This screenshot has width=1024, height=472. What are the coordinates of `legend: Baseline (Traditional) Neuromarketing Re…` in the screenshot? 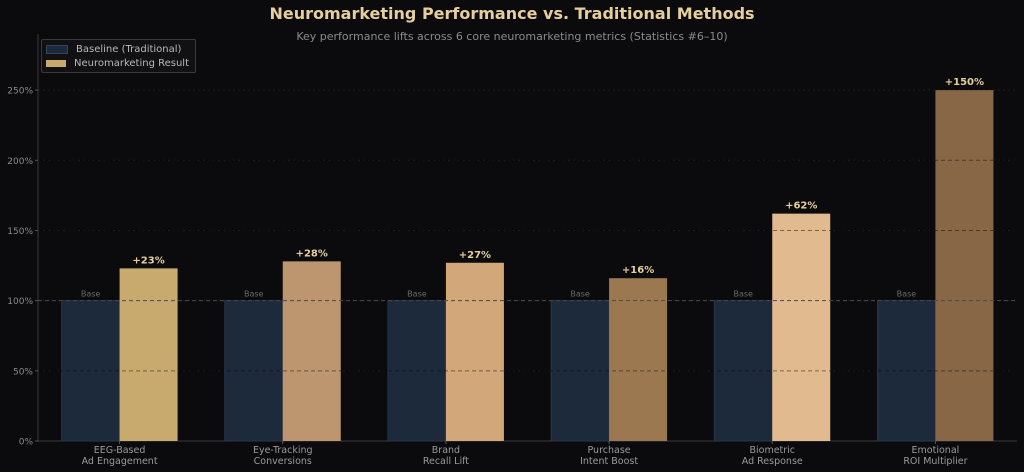 It's located at (119, 56).